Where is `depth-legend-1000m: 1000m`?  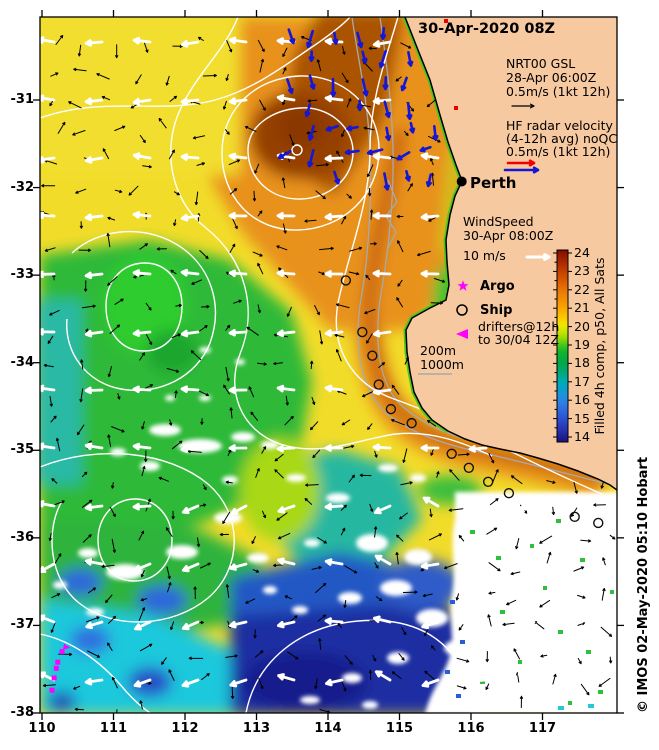 depth-legend-1000m: 1000m is located at coordinates (442, 364).